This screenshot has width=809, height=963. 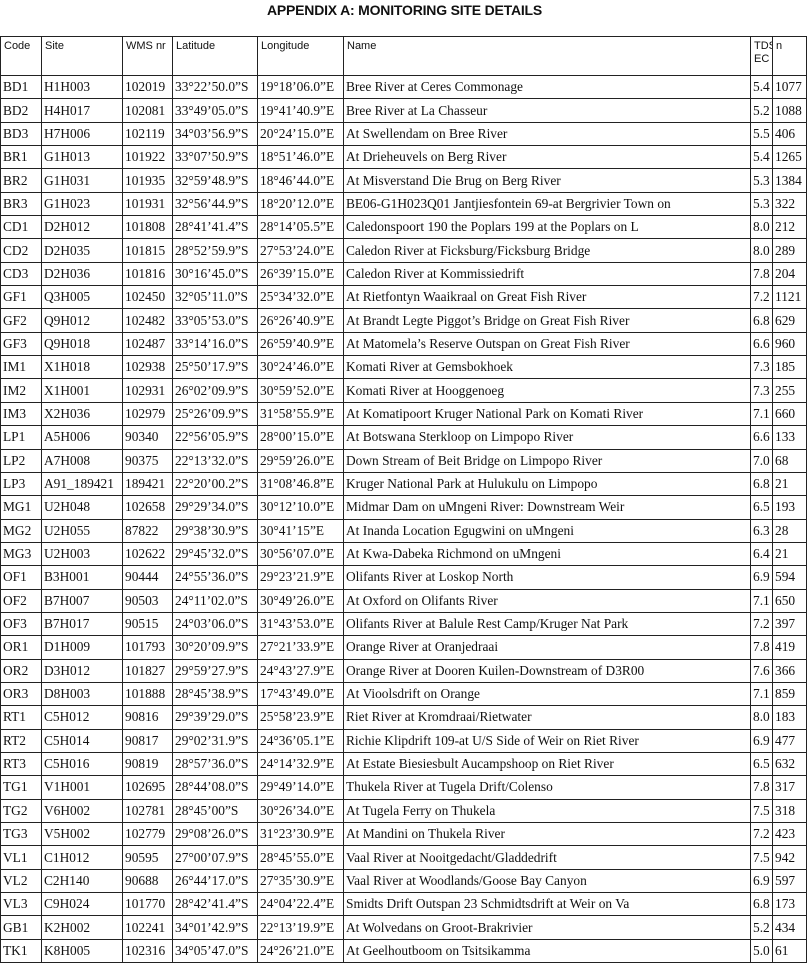 What do you see at coordinates (761, 624) in the screenshot?
I see `cell-tds-ec: 7.2` at bounding box center [761, 624].